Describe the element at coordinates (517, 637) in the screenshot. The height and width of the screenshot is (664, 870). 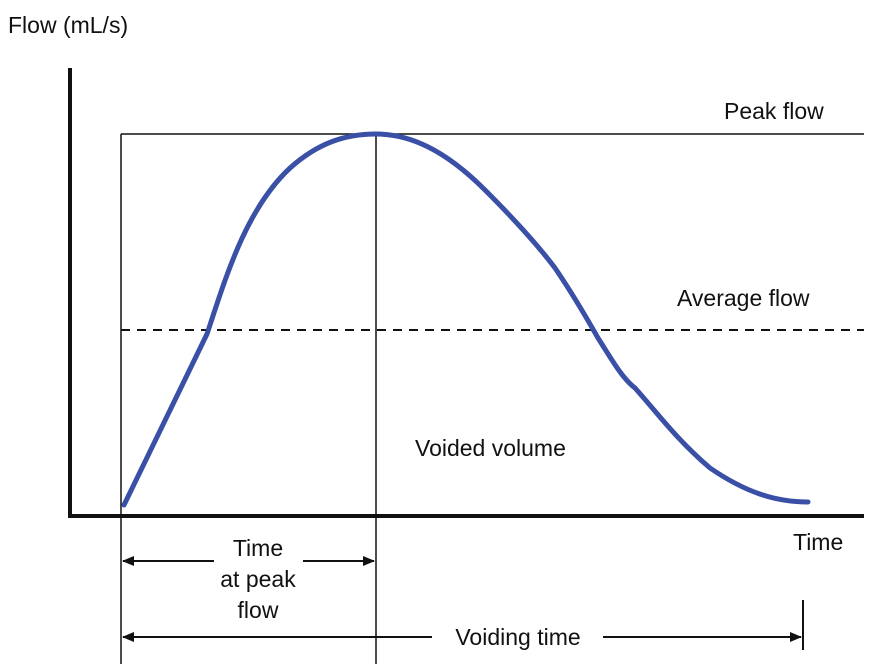
I see `voiding-time-label: Voiding time` at that location.